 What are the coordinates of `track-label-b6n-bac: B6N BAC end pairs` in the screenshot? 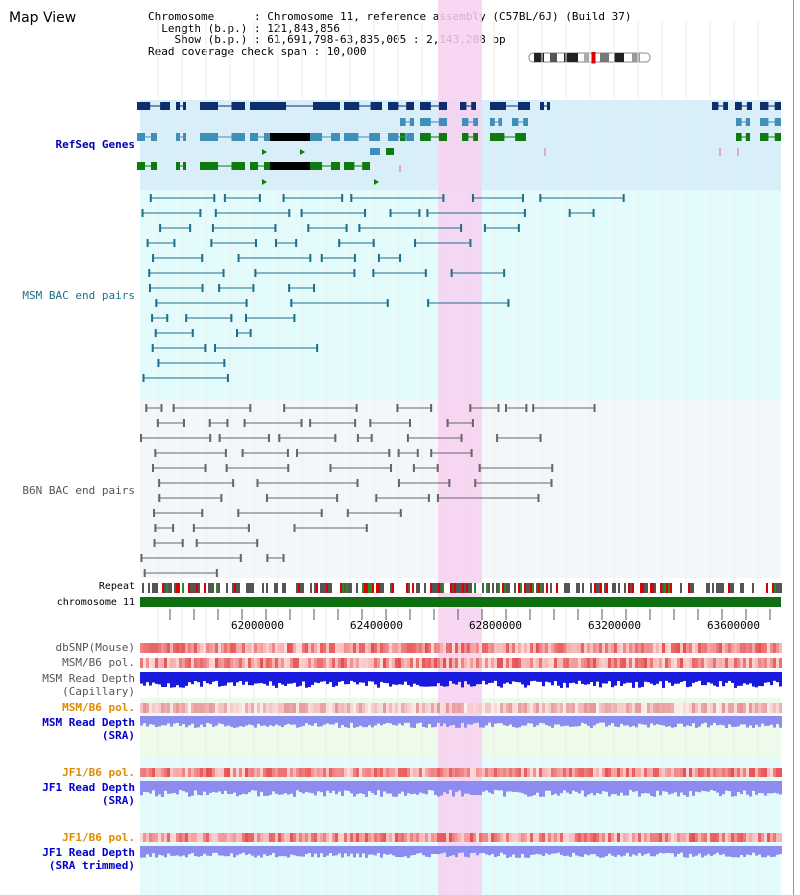 It's located at (78, 490).